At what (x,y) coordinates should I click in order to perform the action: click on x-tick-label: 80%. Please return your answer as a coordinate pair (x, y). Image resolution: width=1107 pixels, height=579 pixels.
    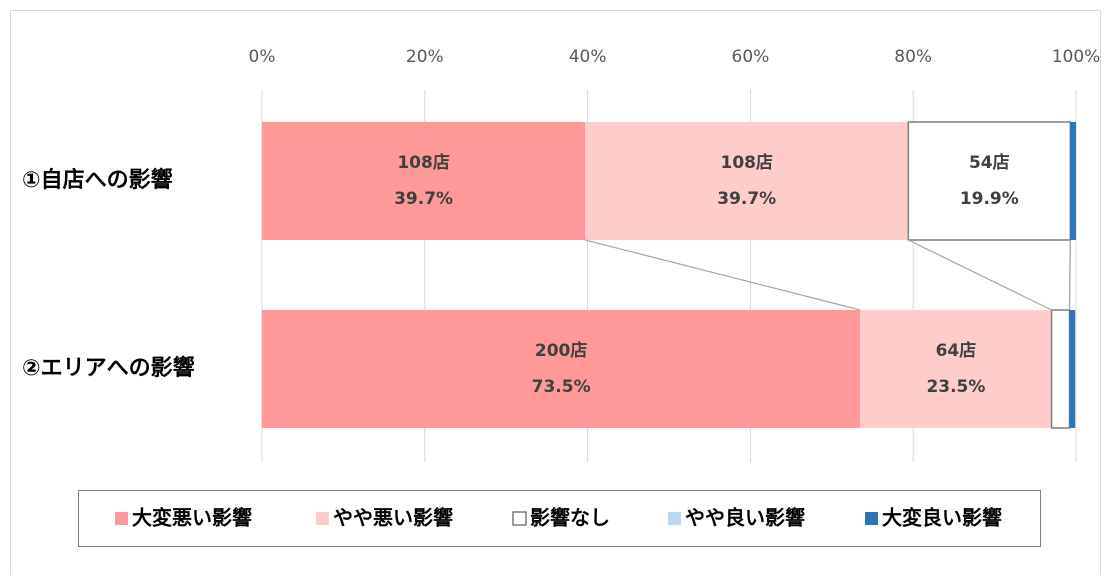
    Looking at the image, I should click on (913, 57).